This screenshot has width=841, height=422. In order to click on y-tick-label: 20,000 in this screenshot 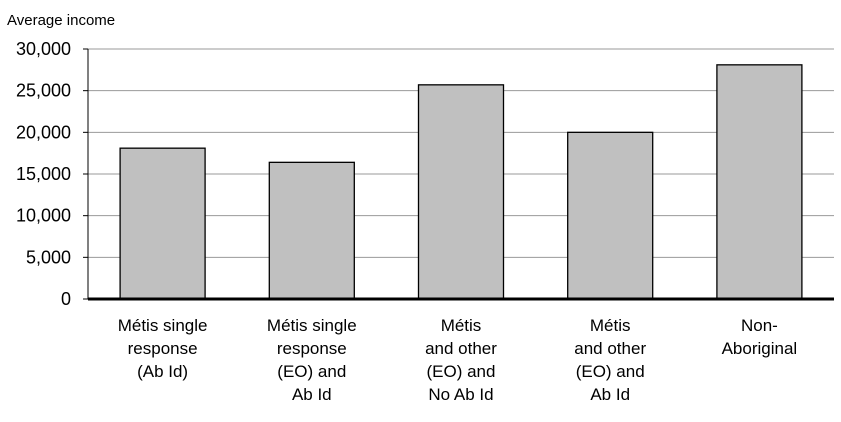, I will do `click(43, 132)`.